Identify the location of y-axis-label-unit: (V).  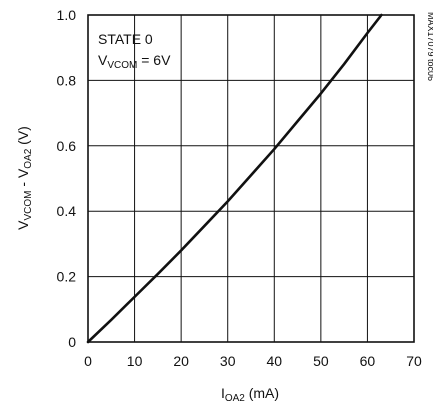
(23, 137).